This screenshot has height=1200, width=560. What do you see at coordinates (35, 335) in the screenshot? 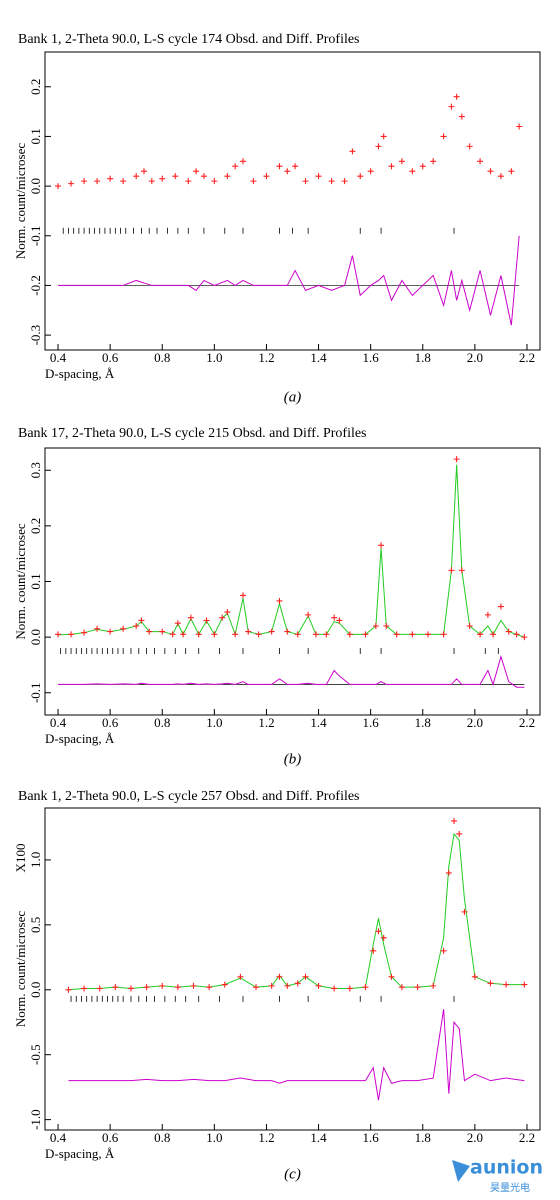
I see `y-tick-label: -0.3` at bounding box center [35, 335].